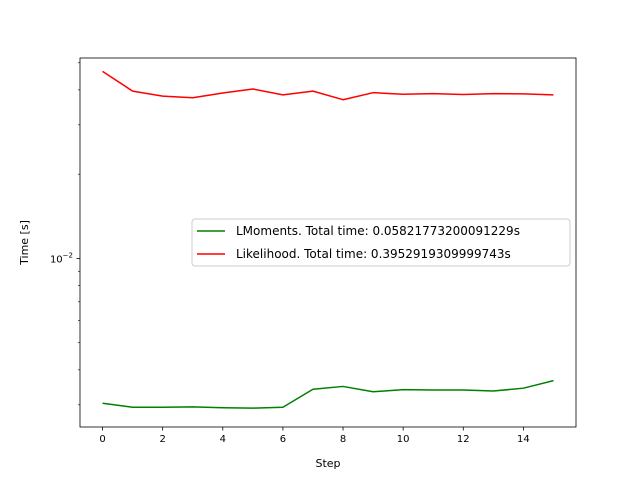  Describe the element at coordinates (463, 439) in the screenshot. I see `x-tick-label: 12` at that location.